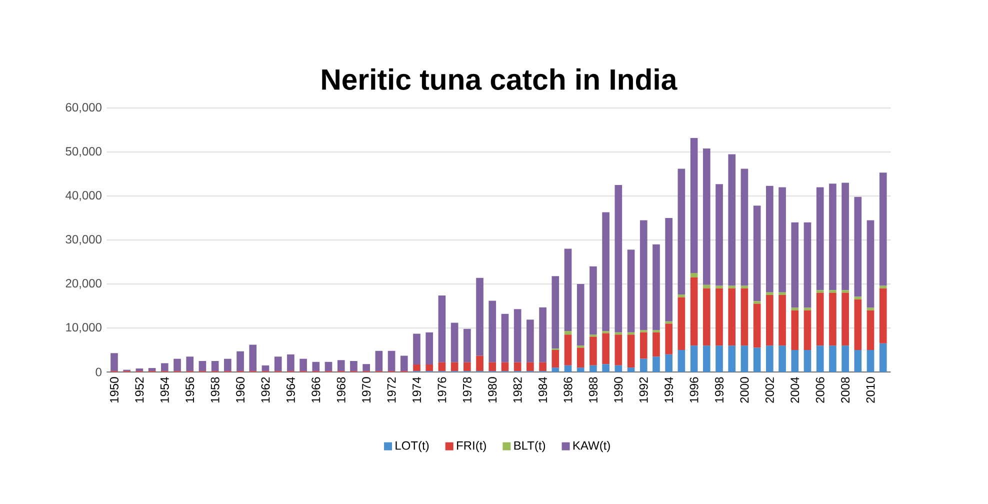 This screenshot has height=504, width=988. I want to click on x-tick-label: 1972, so click(391, 389).